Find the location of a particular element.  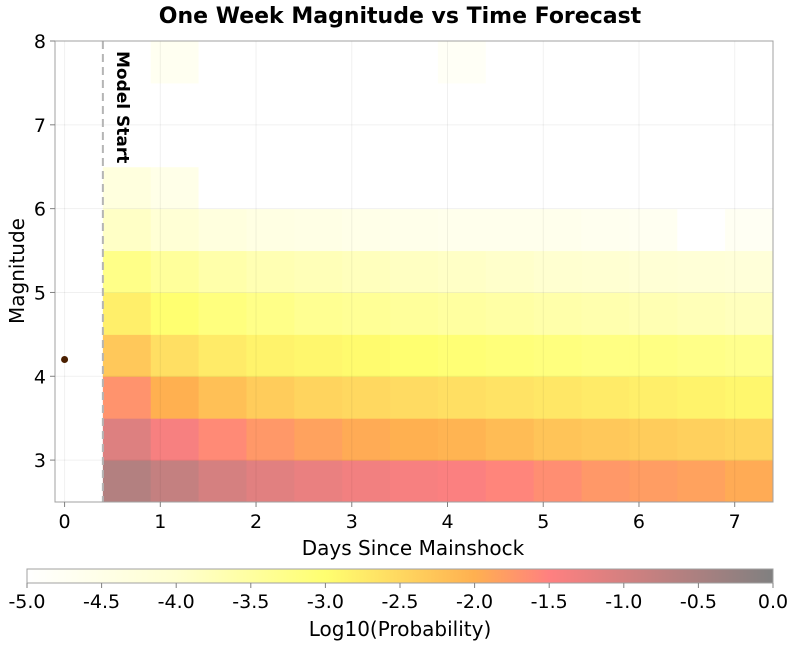

x-tick-label: 3 is located at coordinates (352, 522).